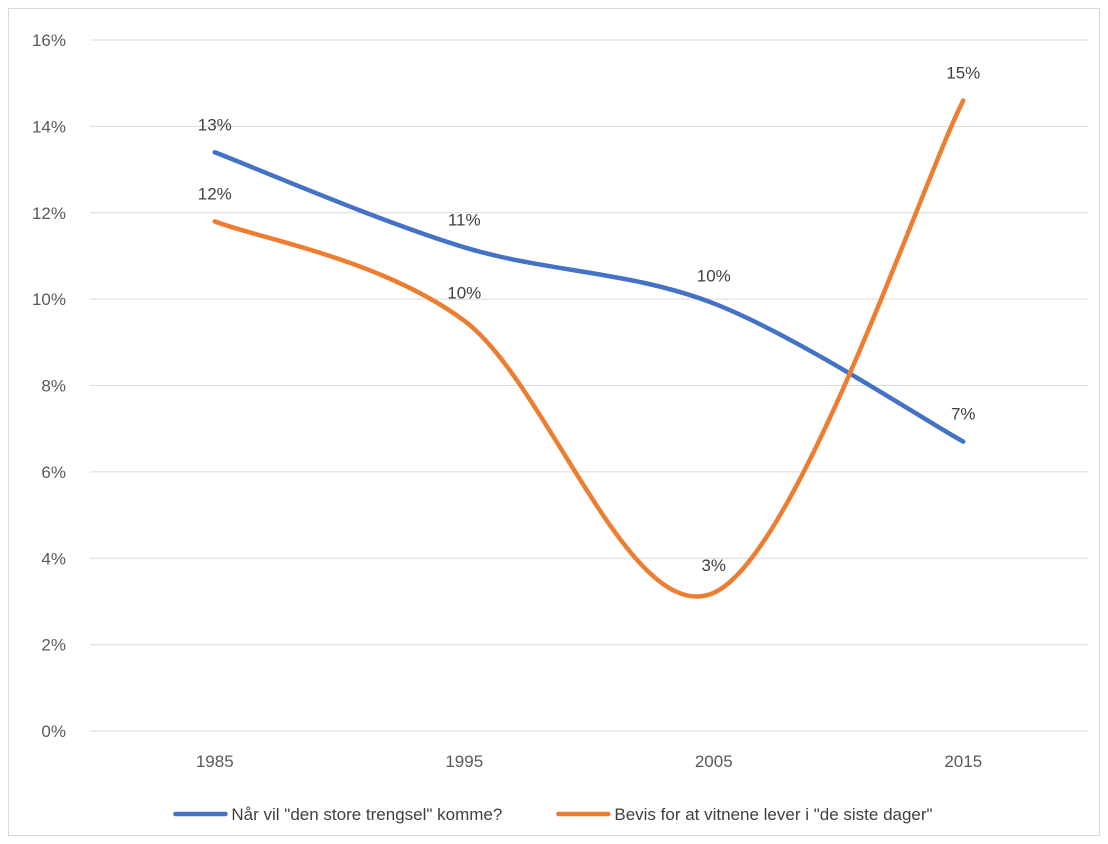  What do you see at coordinates (464, 219) in the screenshot?
I see `data-label: 11%` at bounding box center [464, 219].